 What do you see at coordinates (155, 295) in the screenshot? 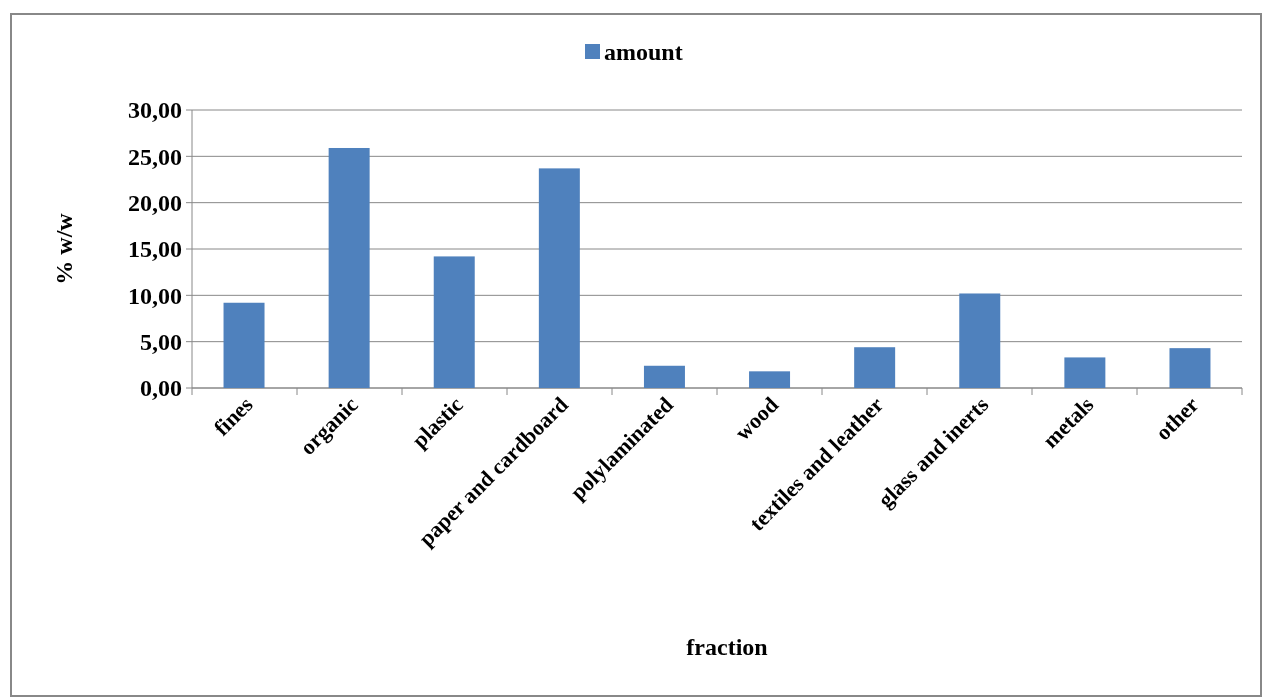
I see `y-tick-label: 10,00` at bounding box center [155, 295].